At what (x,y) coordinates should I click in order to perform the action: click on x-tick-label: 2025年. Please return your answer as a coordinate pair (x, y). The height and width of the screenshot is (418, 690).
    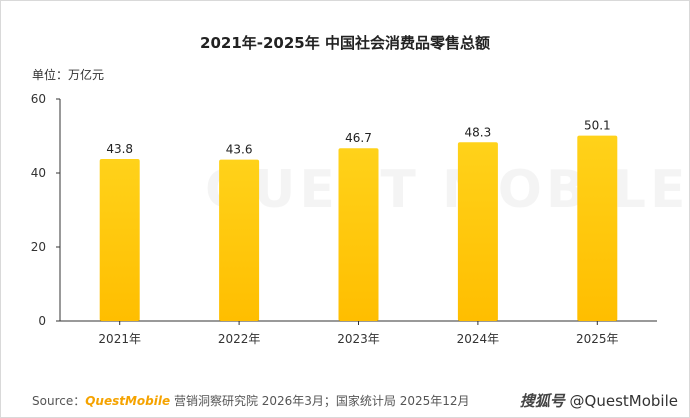
    Looking at the image, I should click on (597, 339).